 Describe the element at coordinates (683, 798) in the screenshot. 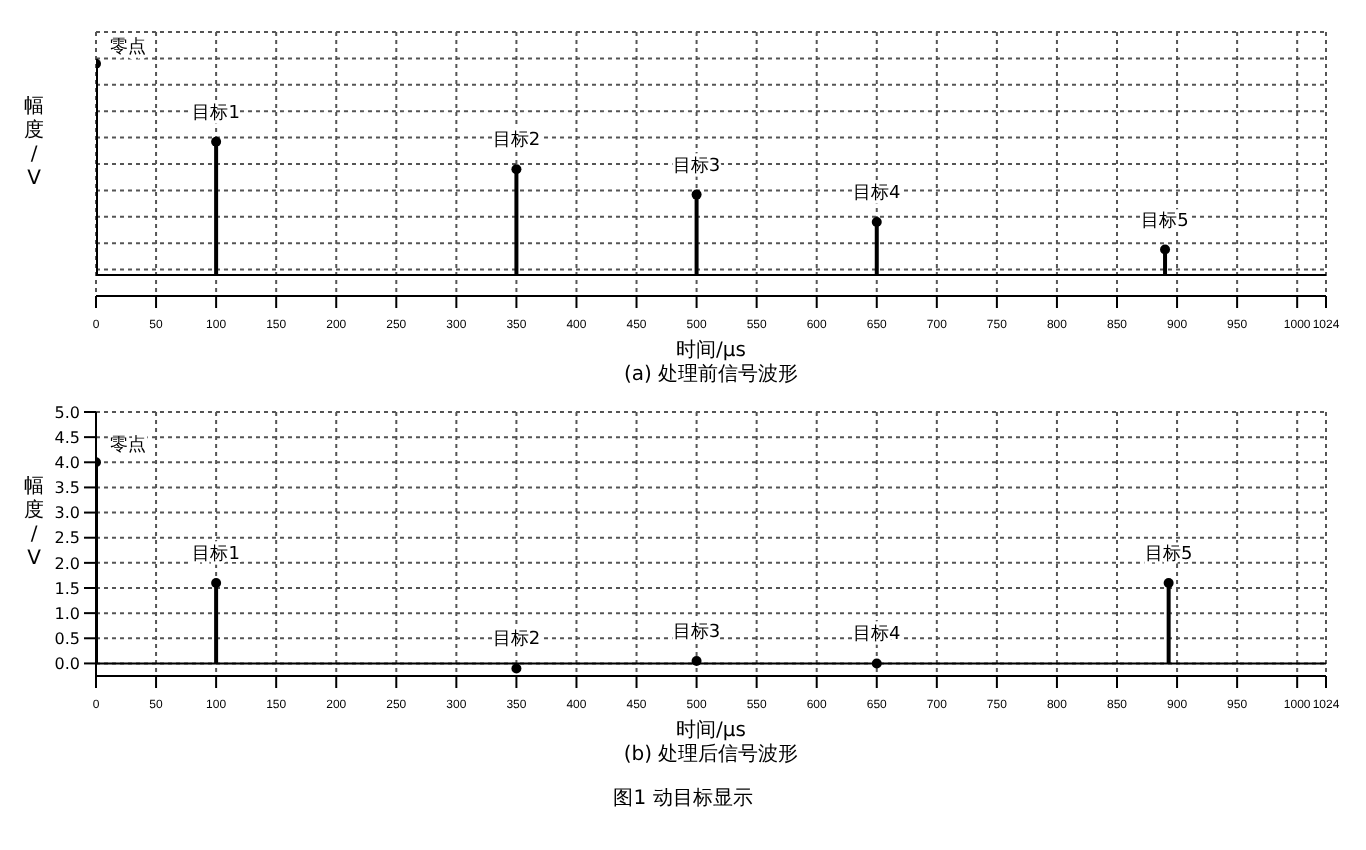

I see `caption: 图1 动目标显示` at that location.